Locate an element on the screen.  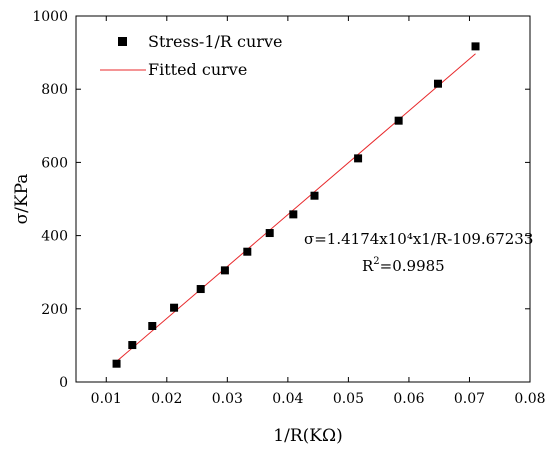
y-tick-label: 400 is located at coordinates (54, 237).